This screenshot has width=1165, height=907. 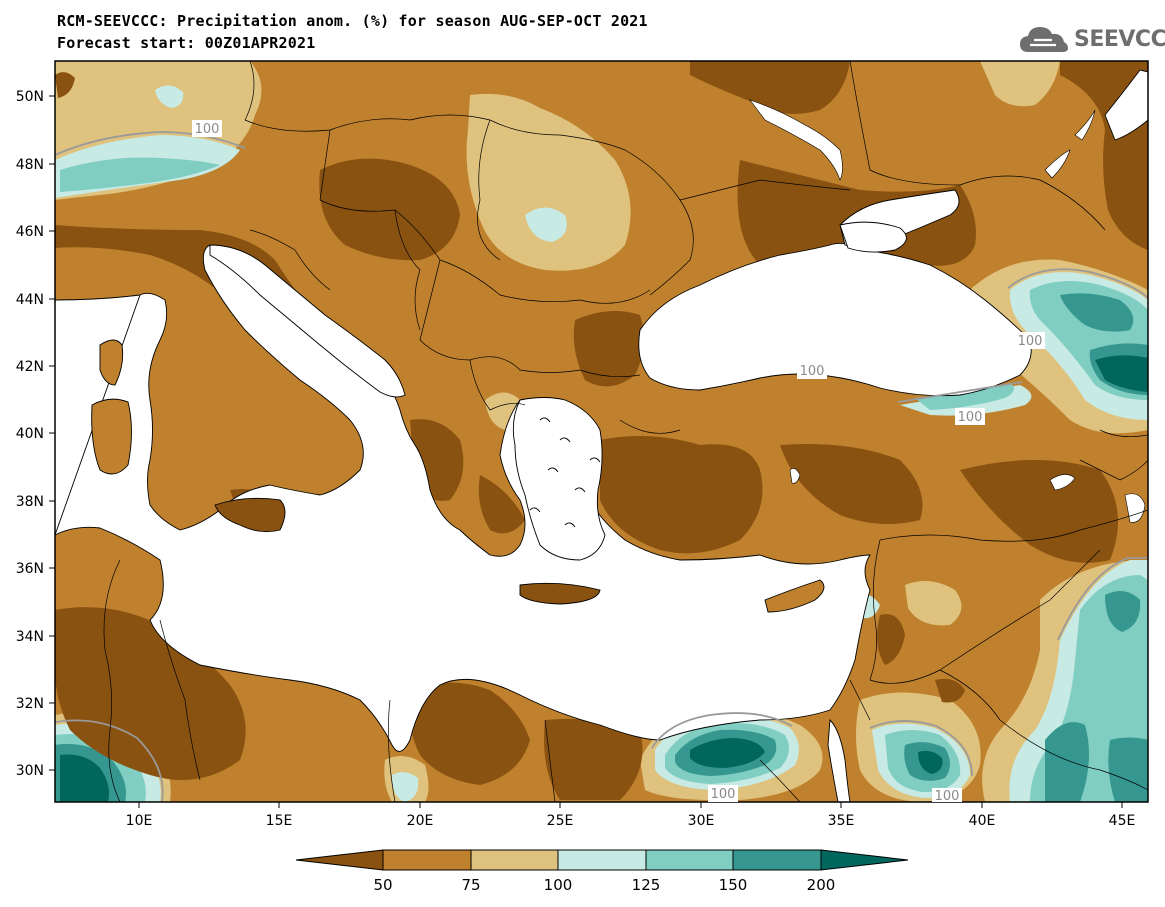 I want to click on corsica, so click(x=111, y=362).